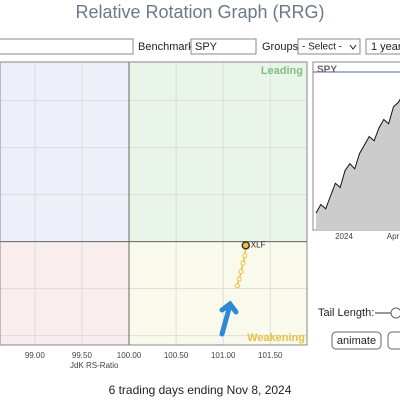 This screenshot has height=405, width=400. What do you see at coordinates (65, 293) in the screenshot?
I see `lagging-quadrant` at bounding box center [65, 293].